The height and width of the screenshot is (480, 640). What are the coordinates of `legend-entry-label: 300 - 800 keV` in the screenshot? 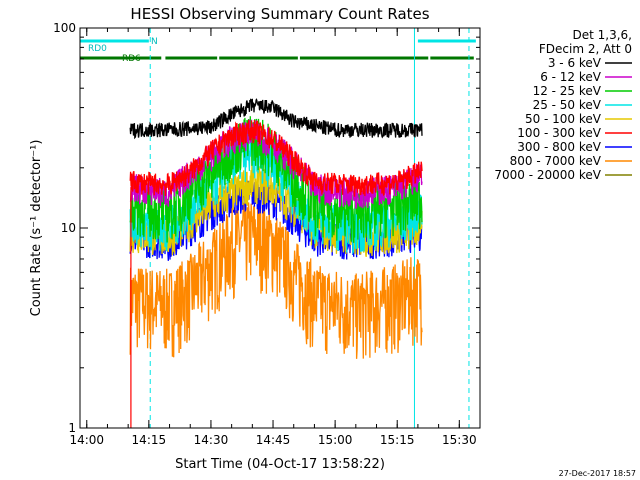 It's located at (559, 147).